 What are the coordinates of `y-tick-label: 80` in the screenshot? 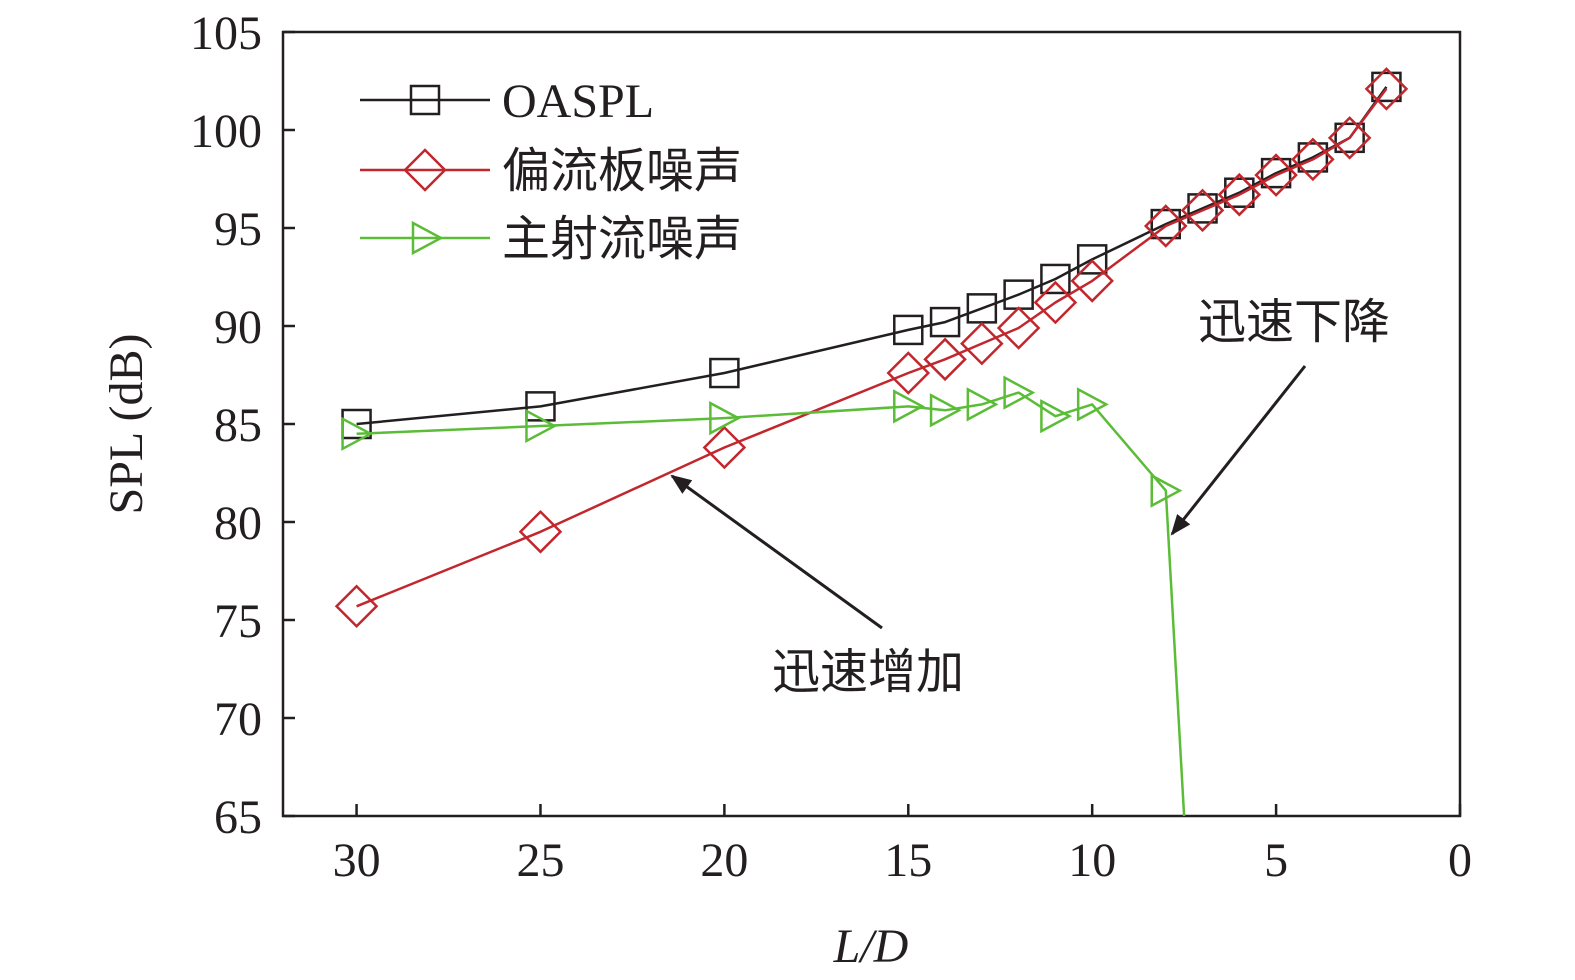 It's located at (238, 523).